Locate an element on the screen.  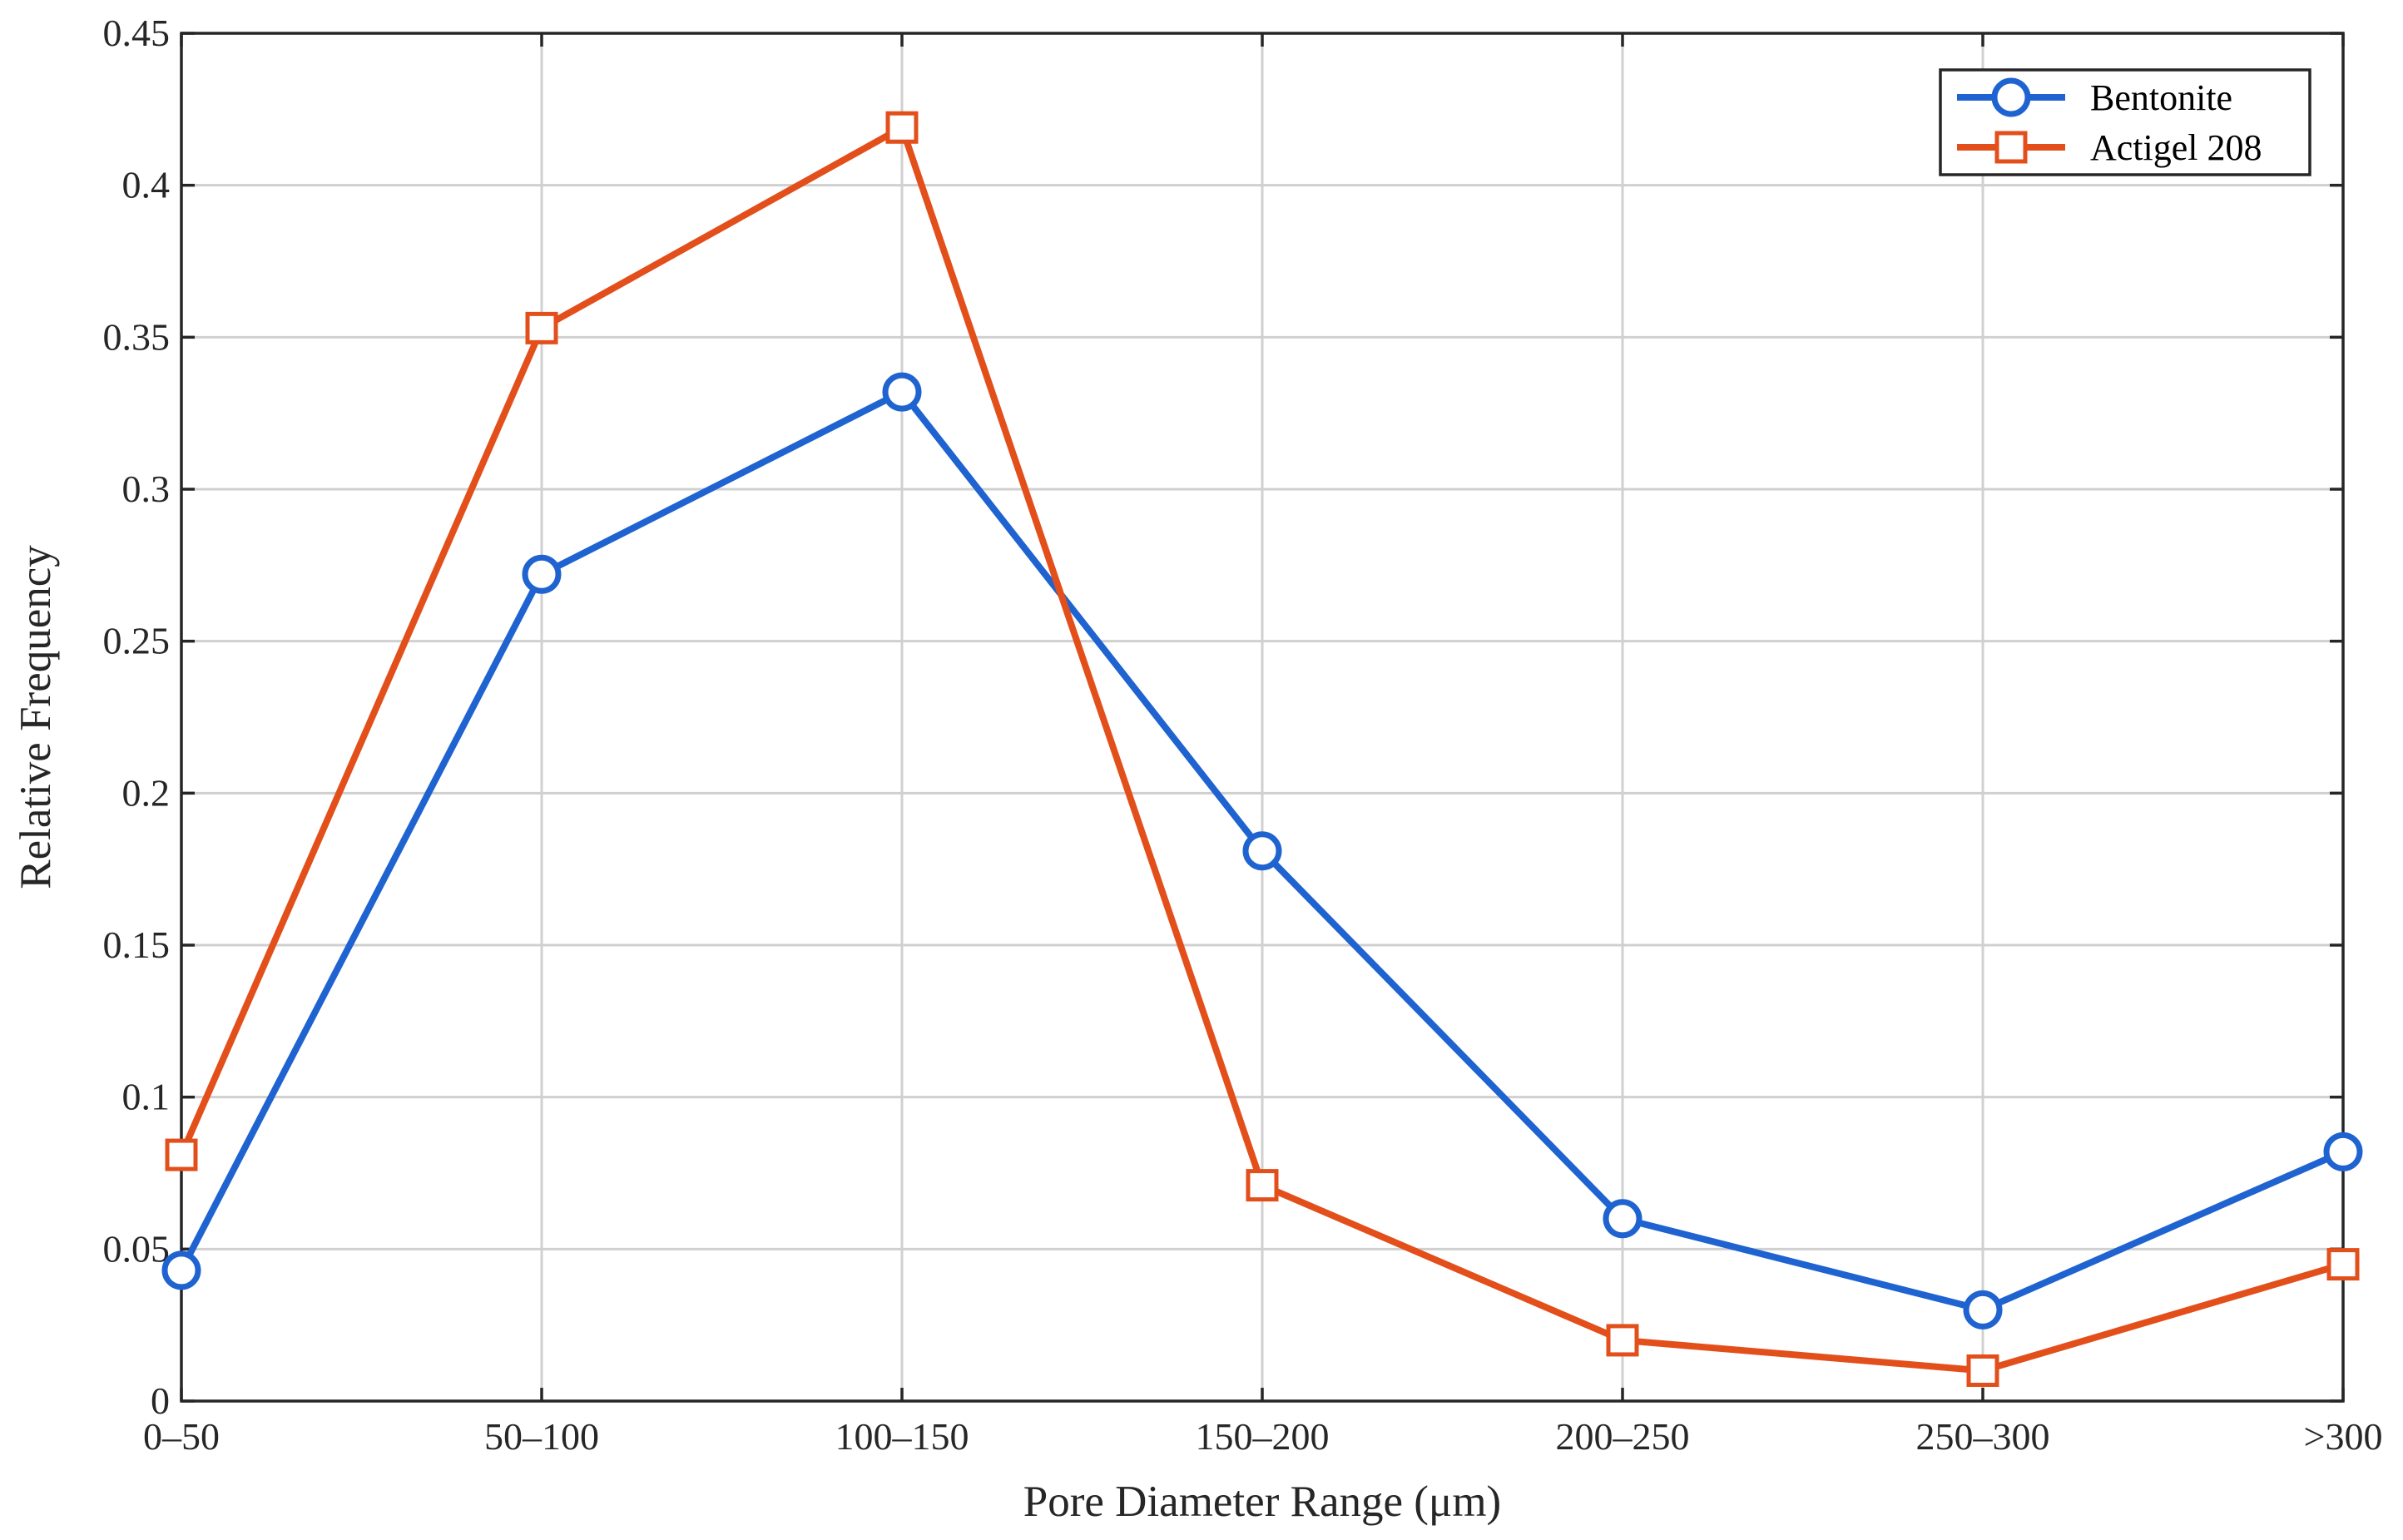
legend-label: Bentonite is located at coordinates (2161, 97).